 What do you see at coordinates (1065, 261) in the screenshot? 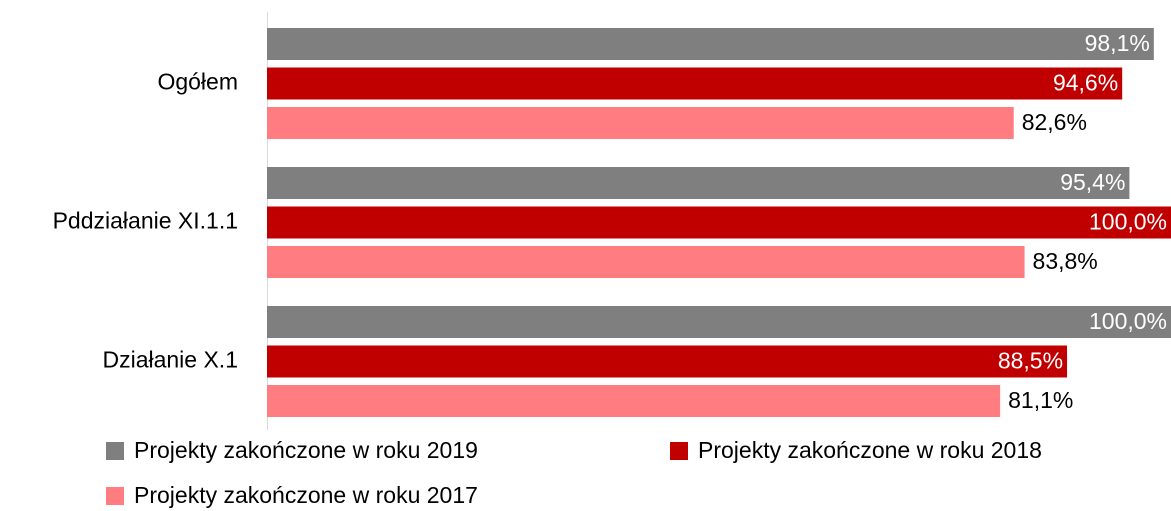
I see `data-label: 83,8%` at bounding box center [1065, 261].